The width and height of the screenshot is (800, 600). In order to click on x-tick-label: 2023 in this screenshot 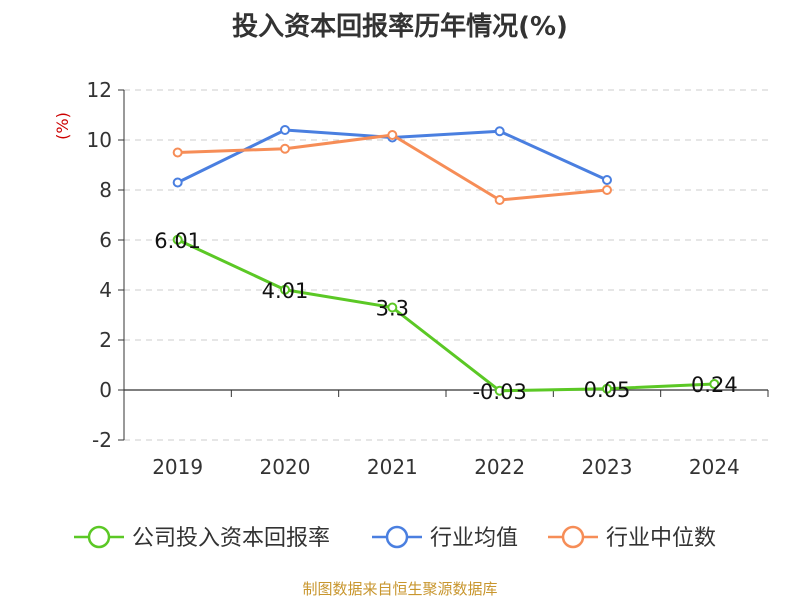, I will do `click(607, 467)`.